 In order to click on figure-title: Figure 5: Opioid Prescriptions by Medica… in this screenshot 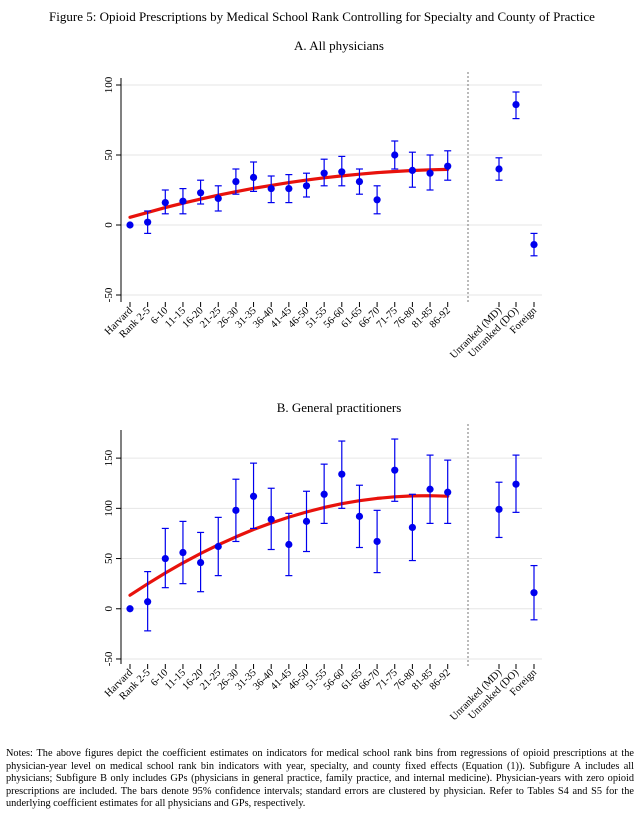, I will do `click(322, 16)`.